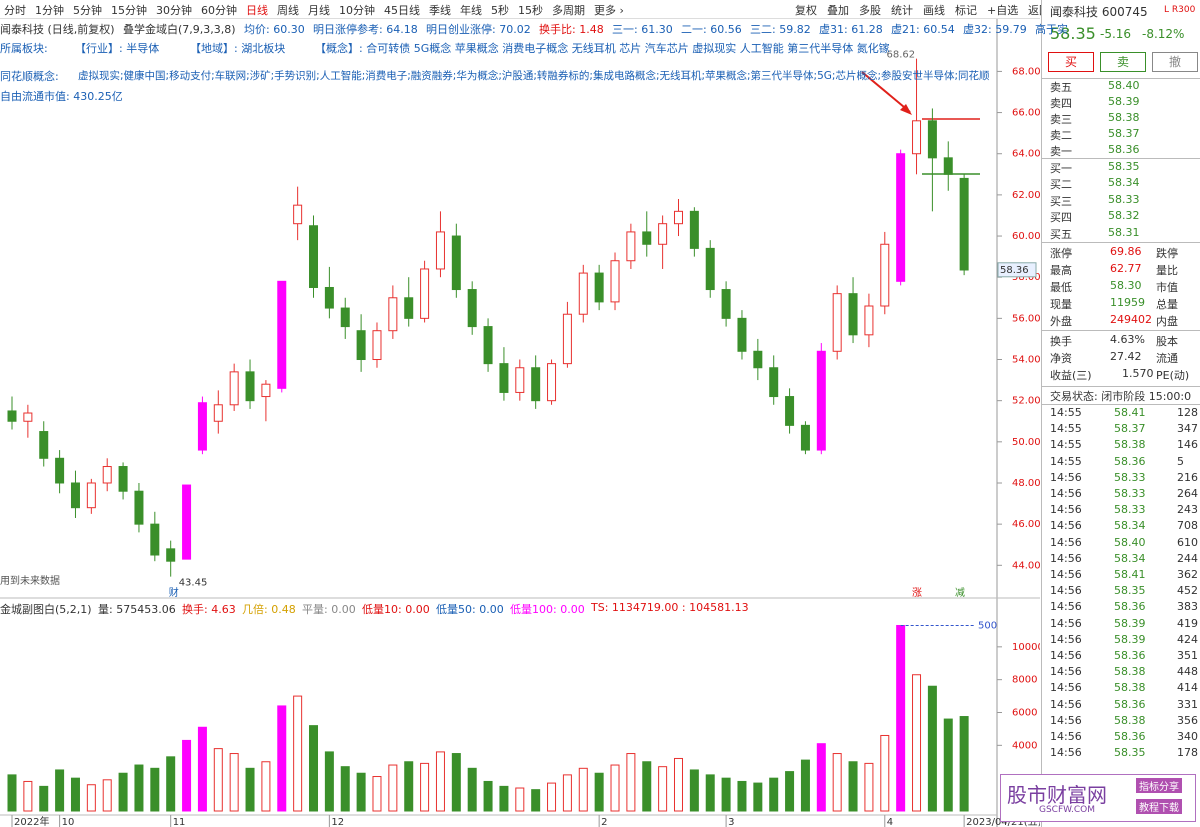  I want to click on period-tab: 15分钟, so click(129, 10).